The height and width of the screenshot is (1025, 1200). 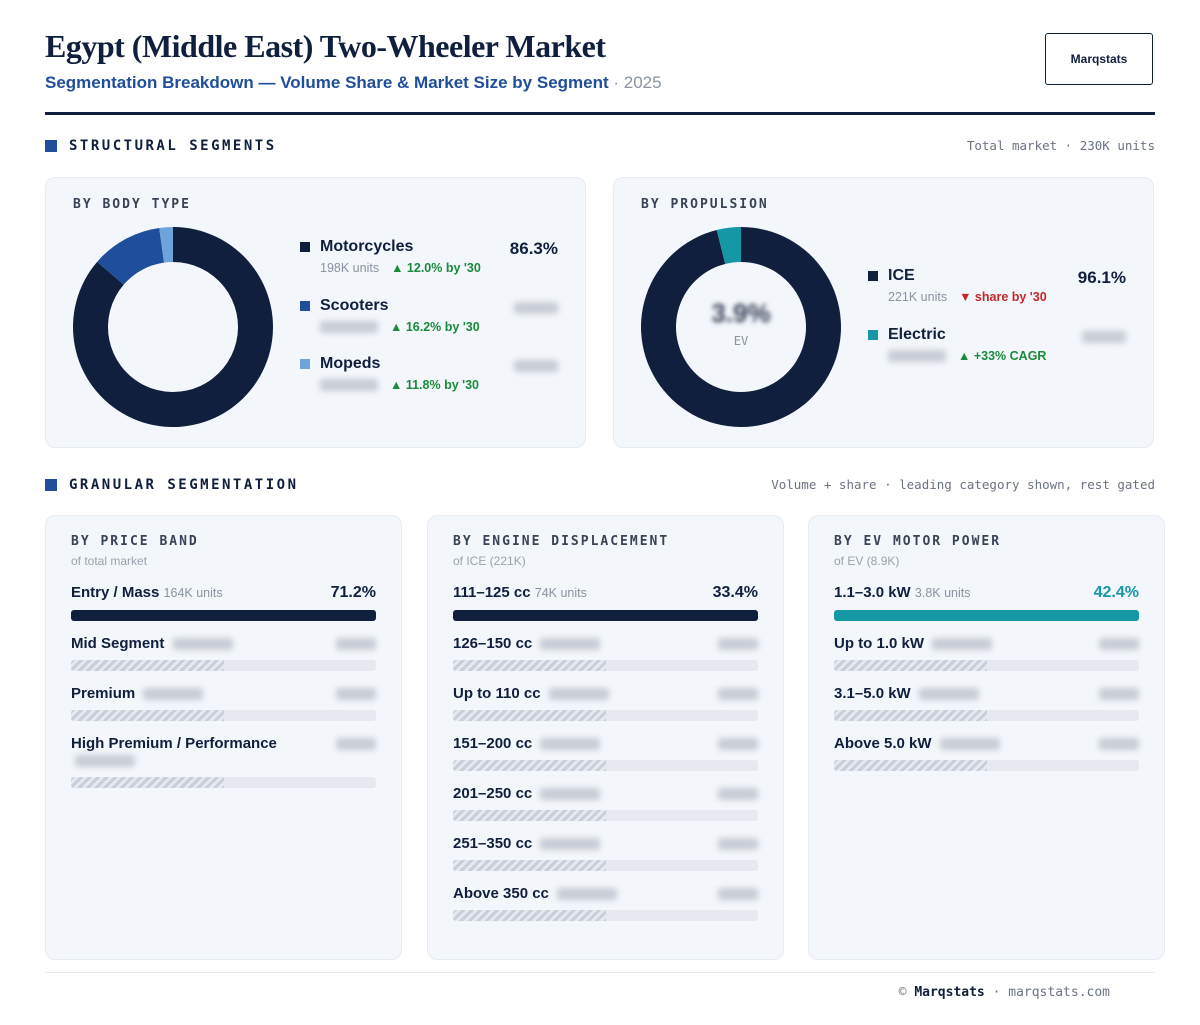 What do you see at coordinates (118, 643) in the screenshot?
I see `row-name: Mid Segment` at bounding box center [118, 643].